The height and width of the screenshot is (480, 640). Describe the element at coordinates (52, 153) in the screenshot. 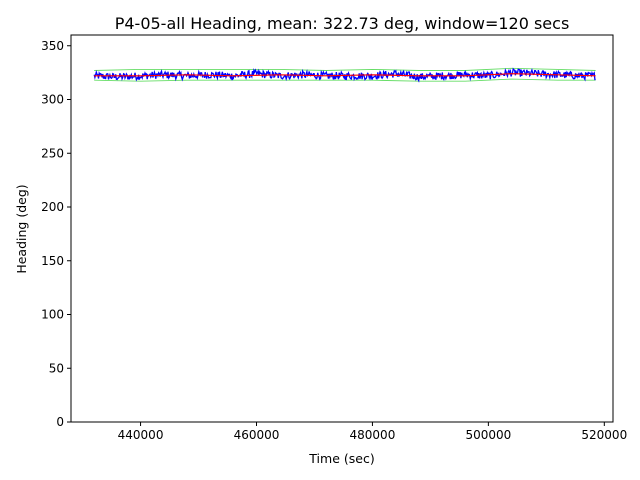

I see `y-tick-label: 250` at that location.